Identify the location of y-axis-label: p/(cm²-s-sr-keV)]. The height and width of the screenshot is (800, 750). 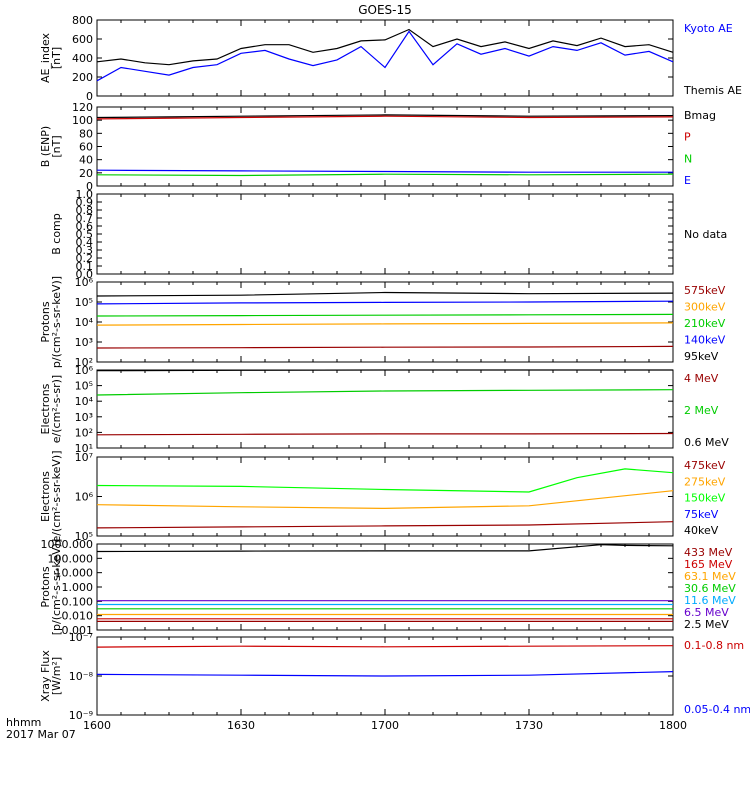
(56, 322).